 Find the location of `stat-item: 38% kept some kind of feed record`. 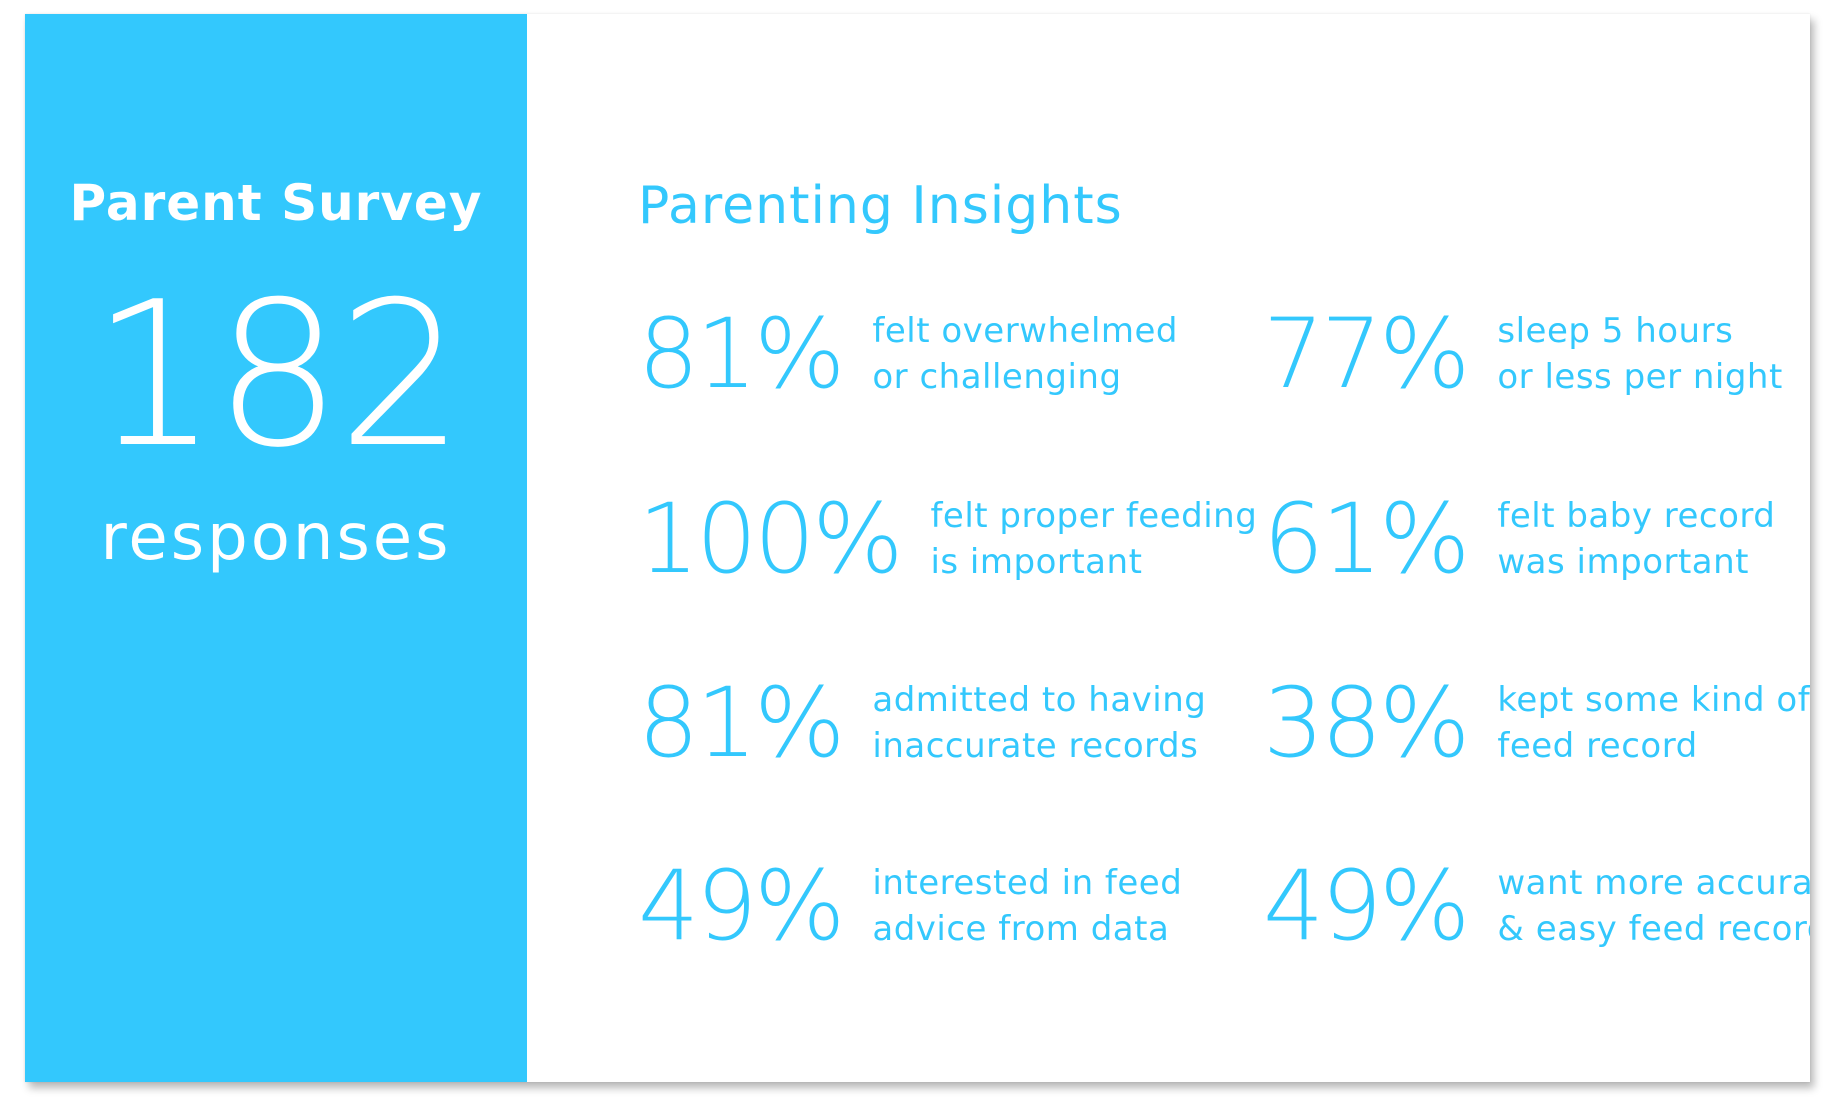

stat-item: 38% kept some kind of feed record is located at coordinates (1536, 723).